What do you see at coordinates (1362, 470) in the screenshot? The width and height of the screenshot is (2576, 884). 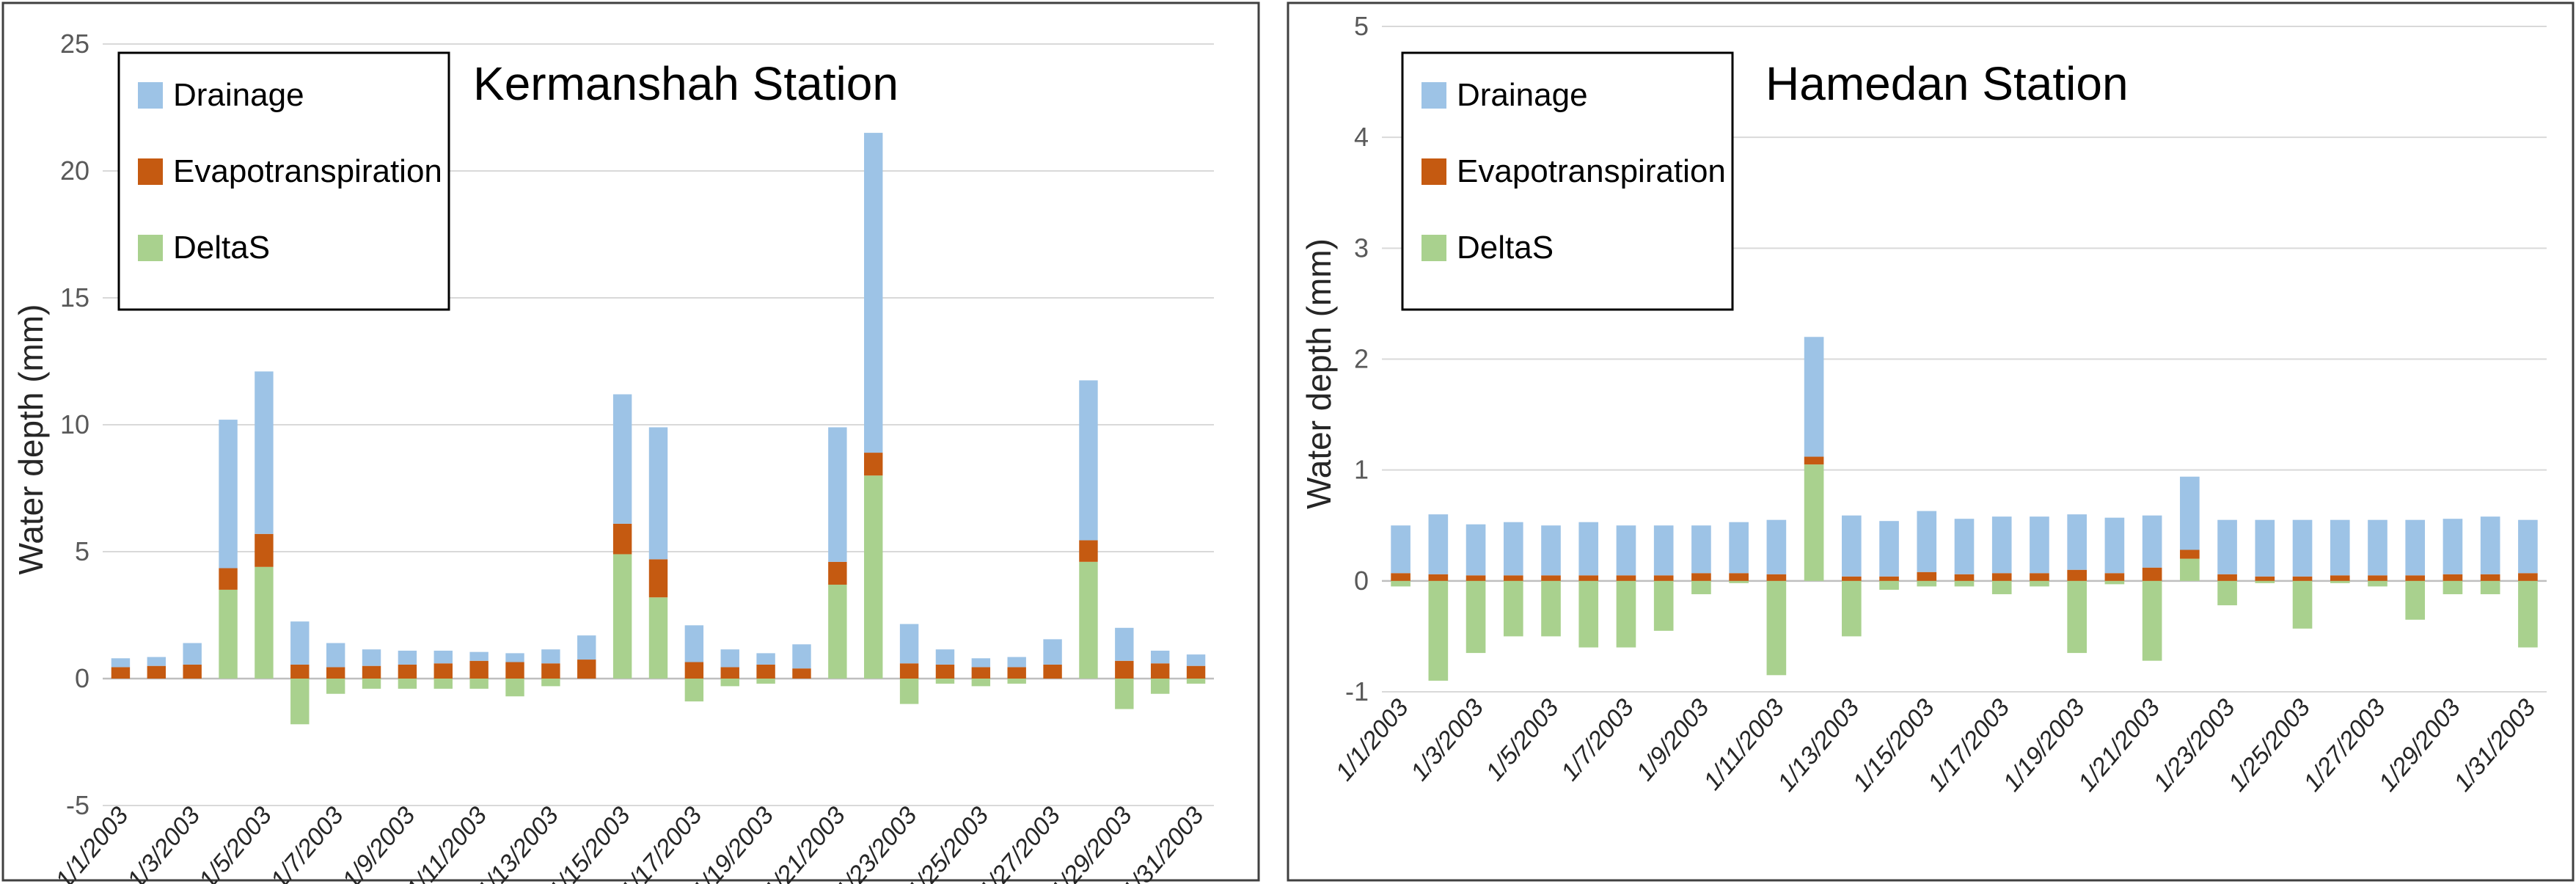 I see `y-tick-label: 1` at bounding box center [1362, 470].